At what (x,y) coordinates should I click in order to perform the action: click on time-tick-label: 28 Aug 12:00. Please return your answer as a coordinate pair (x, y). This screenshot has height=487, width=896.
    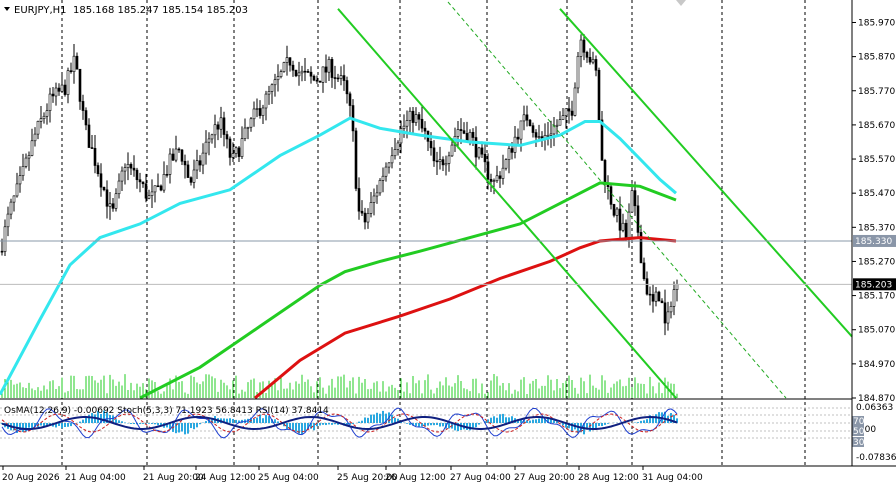
    Looking at the image, I should click on (608, 478).